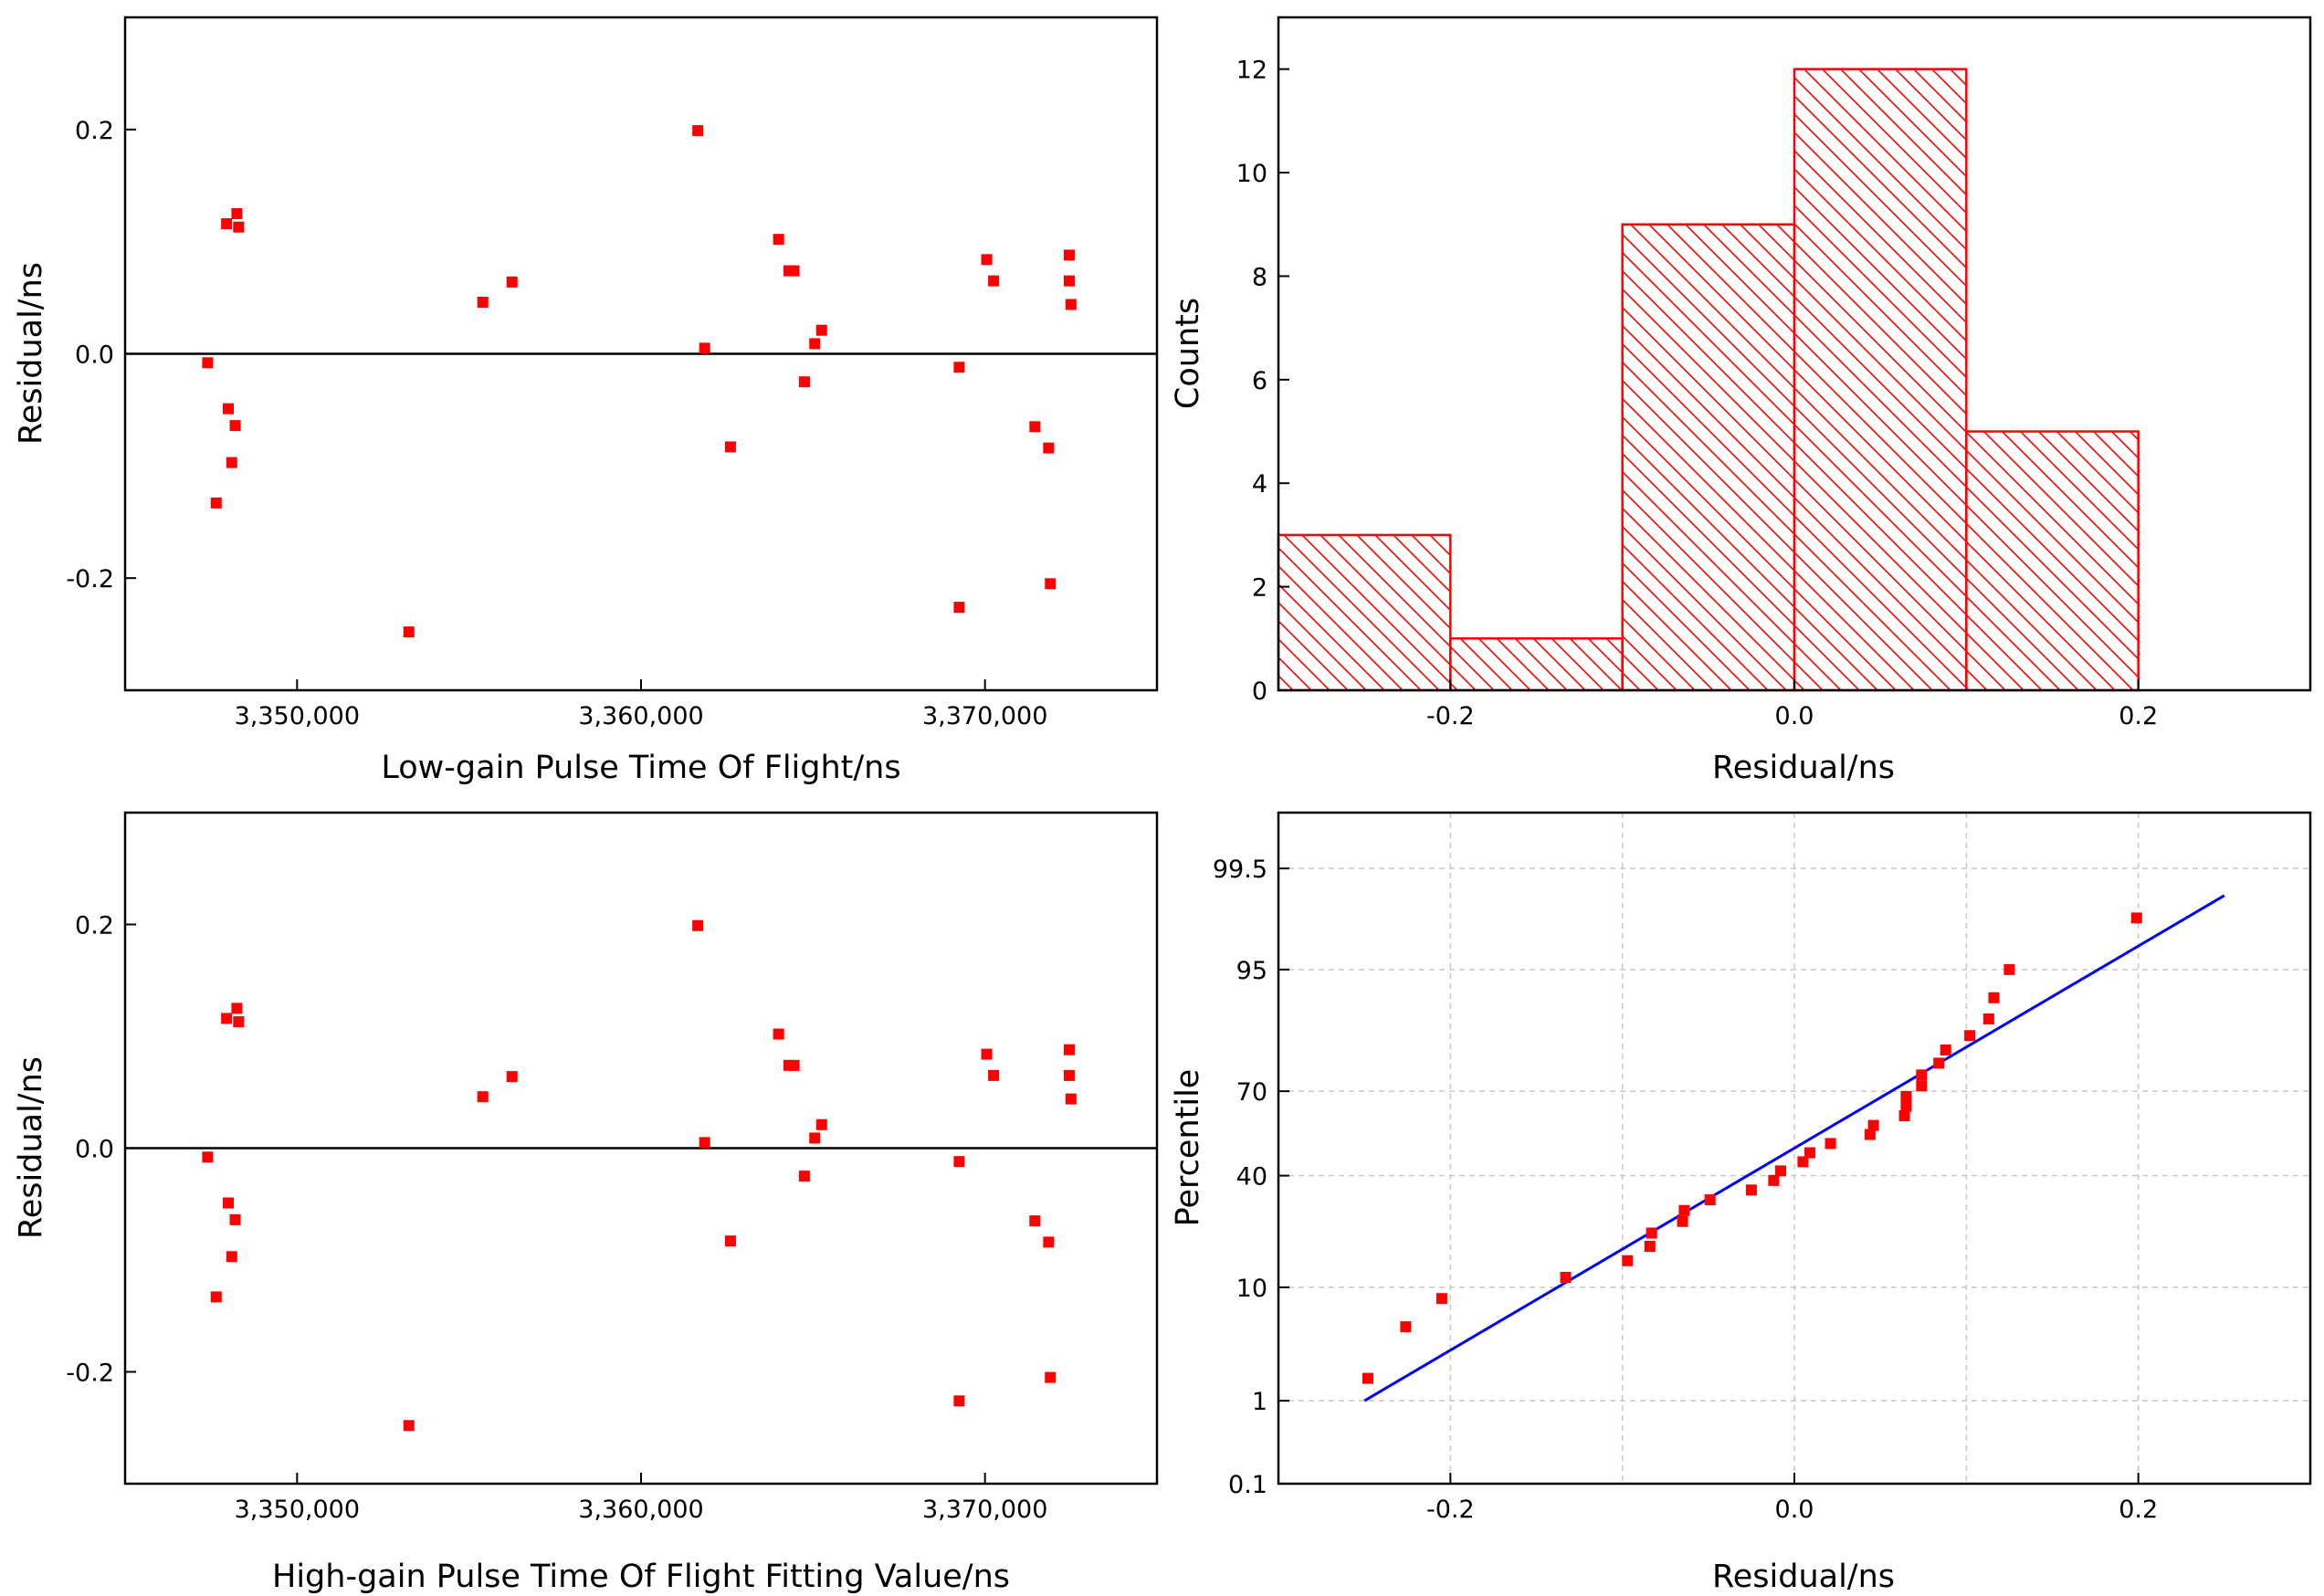 This screenshot has width=2324, height=1596. What do you see at coordinates (1794, 1510) in the screenshot?
I see `probability-xtick-label: 0.0` at bounding box center [1794, 1510].